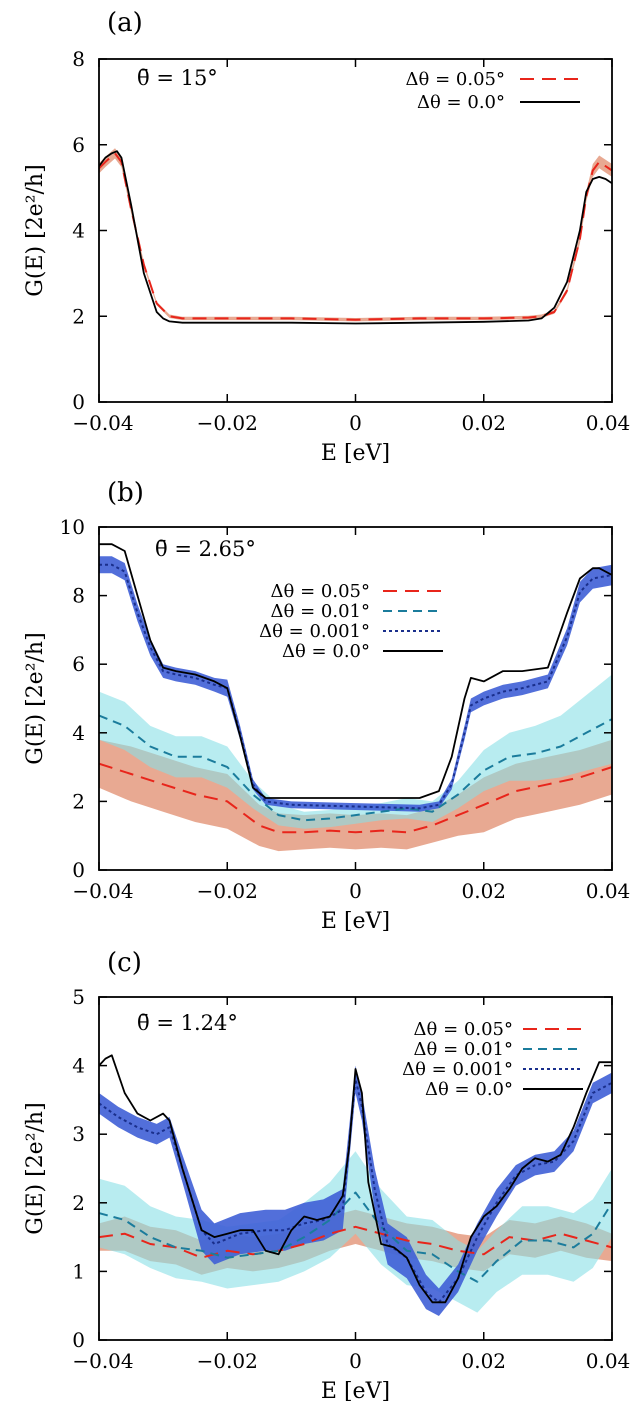 This screenshot has width=639, height=1416. What do you see at coordinates (205, 549) in the screenshot?
I see `theta-annotation: θ̄ = 2.65°` at bounding box center [205, 549].